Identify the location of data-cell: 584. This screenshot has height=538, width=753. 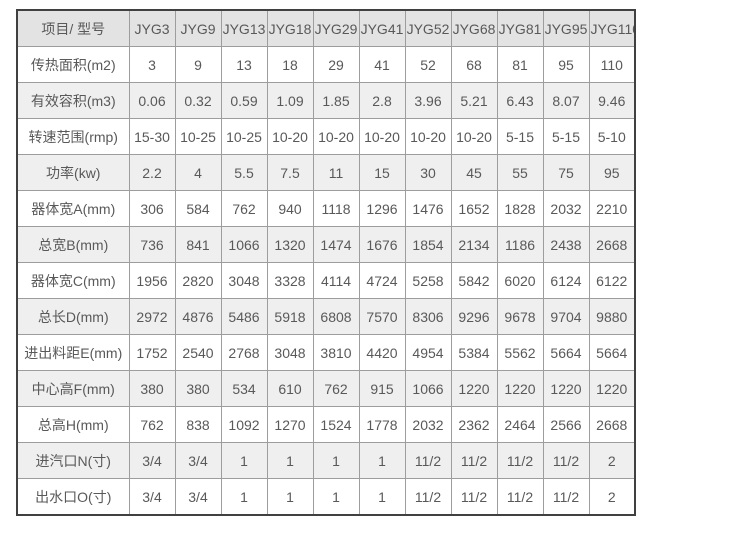
(198, 208).